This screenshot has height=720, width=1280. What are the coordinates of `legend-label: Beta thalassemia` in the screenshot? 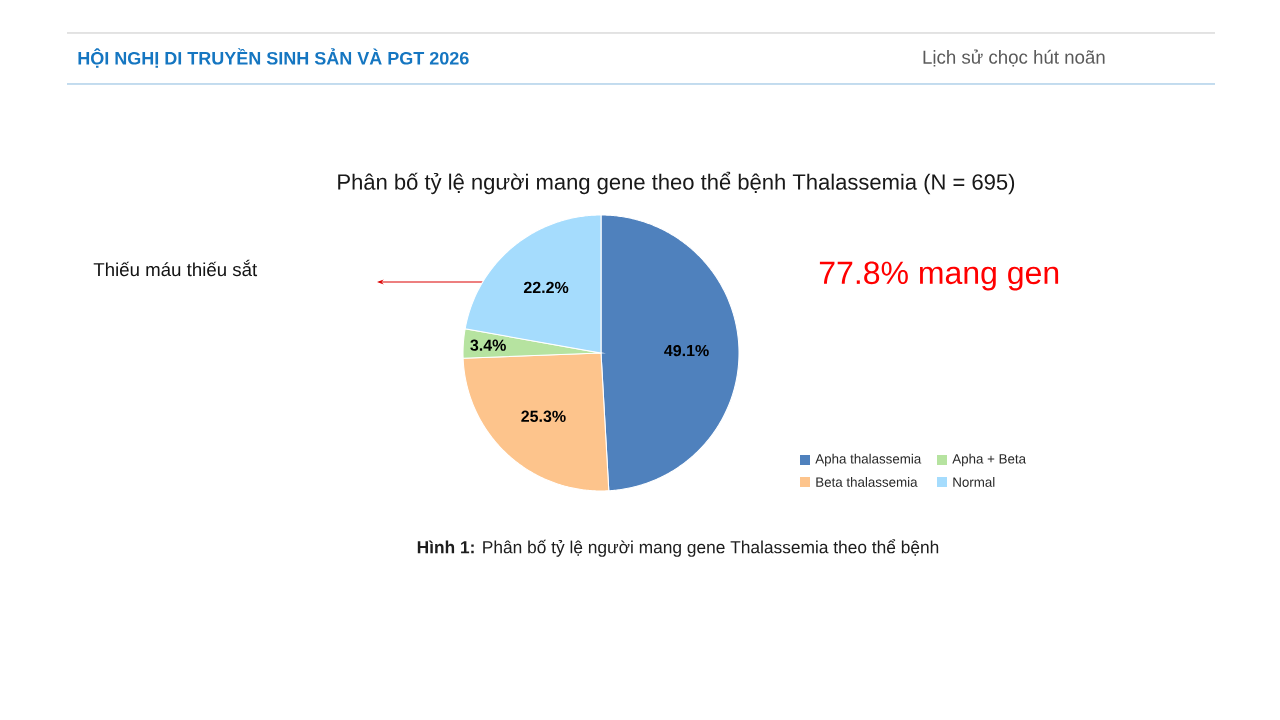 It's located at (867, 482).